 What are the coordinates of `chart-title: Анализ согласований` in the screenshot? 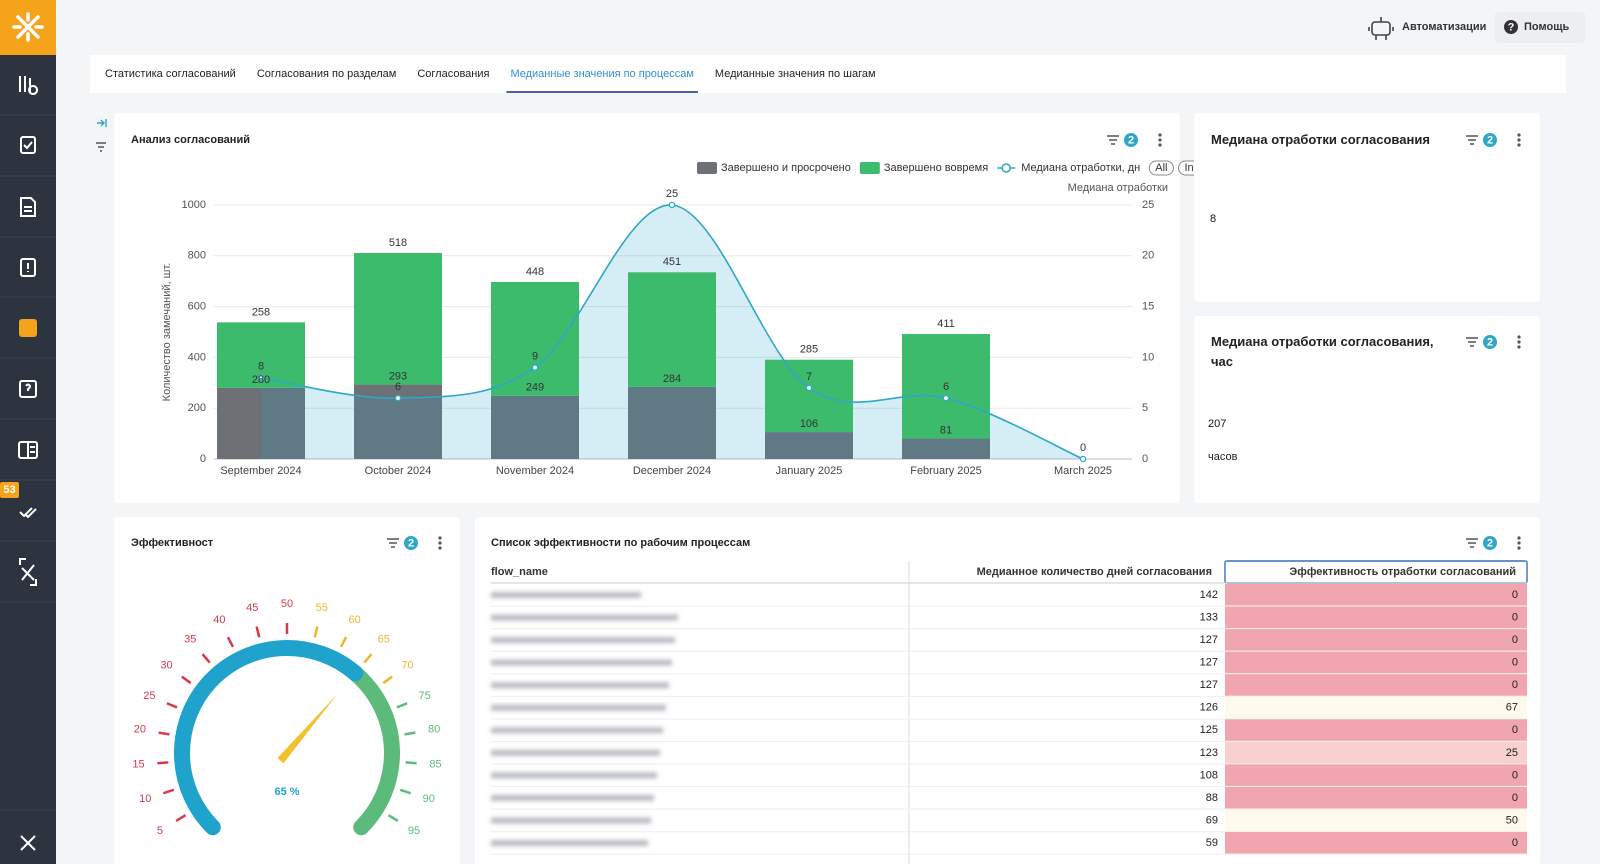 It's located at (190, 140).